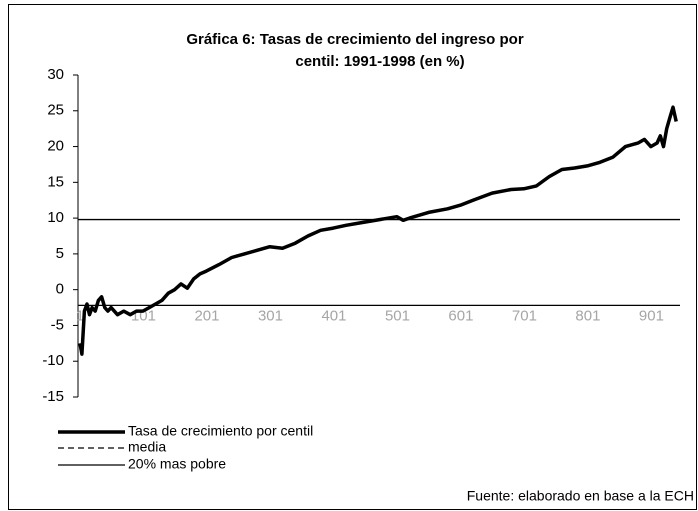  I want to click on y-tick-label: -10, so click(53, 360).